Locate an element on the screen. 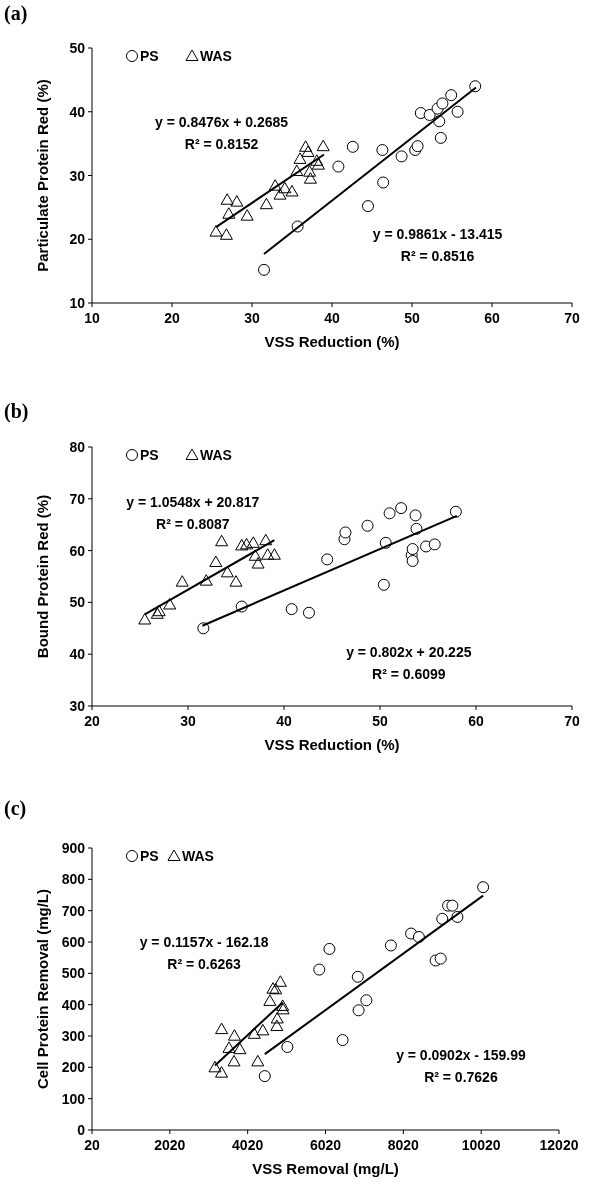 The height and width of the screenshot is (1192, 602). y-tick-label: 500 is located at coordinates (73, 973).